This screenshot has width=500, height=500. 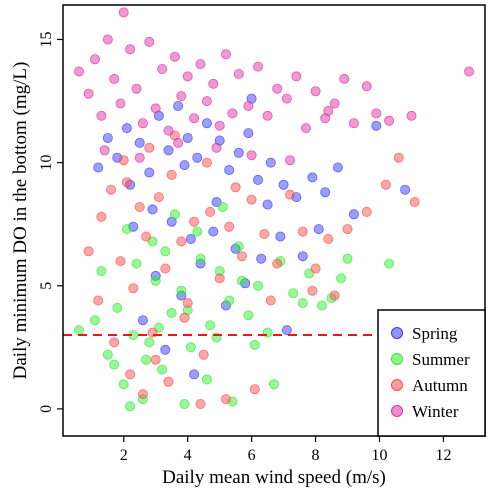 I want to click on x-tick-label: 2, so click(x=124, y=455).